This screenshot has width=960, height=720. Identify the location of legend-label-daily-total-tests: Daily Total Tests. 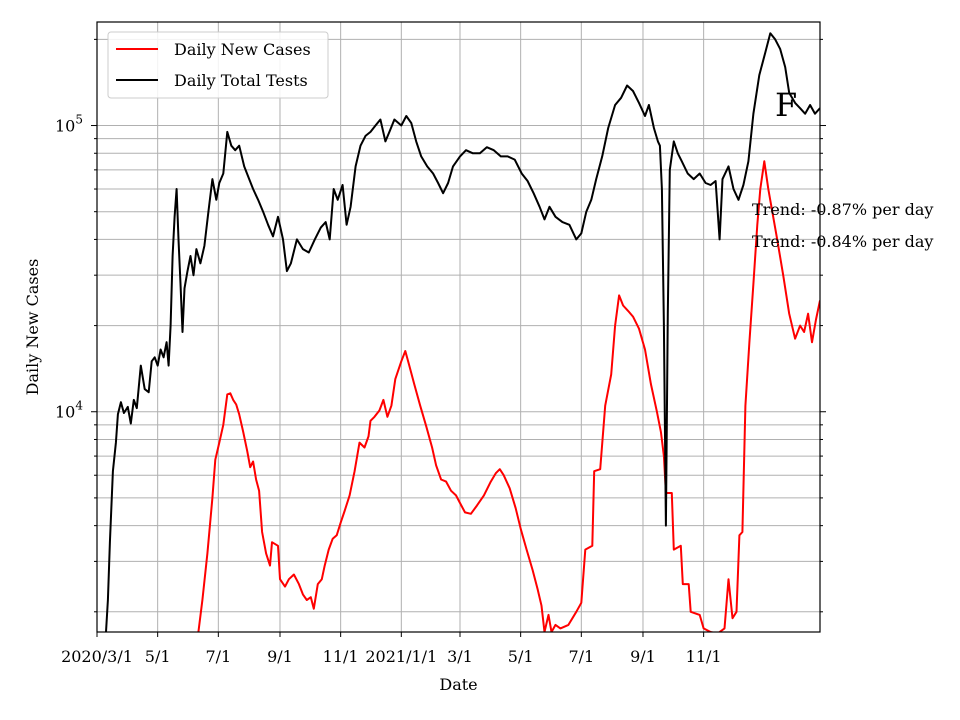
(241, 80).